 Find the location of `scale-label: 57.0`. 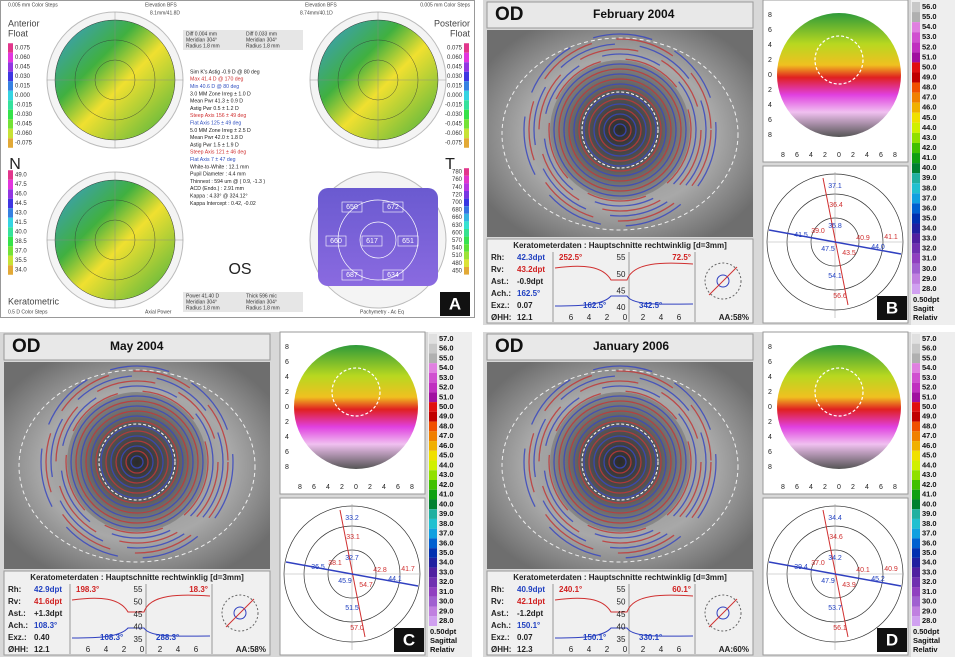

scale-label: 57.0 is located at coordinates (929, 338).